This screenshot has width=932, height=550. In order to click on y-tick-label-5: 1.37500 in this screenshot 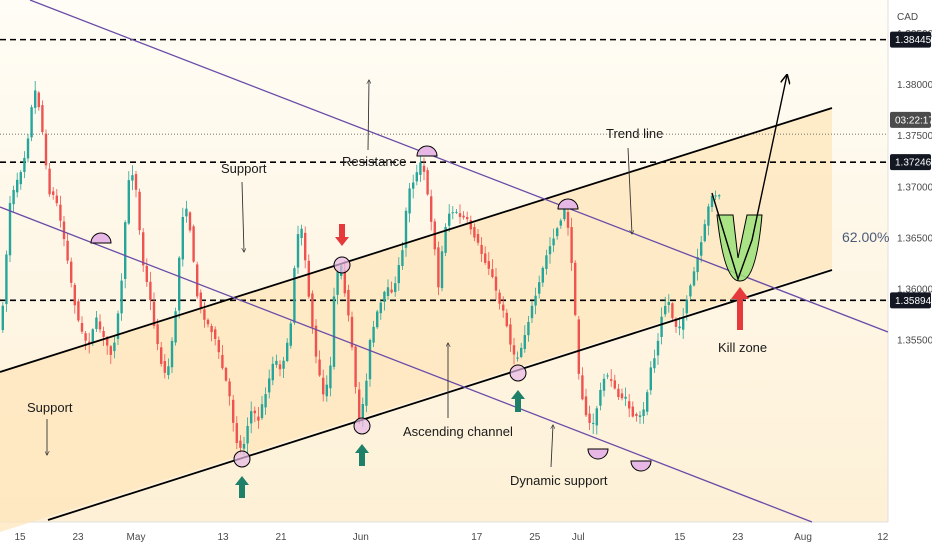, I will do `click(914, 136)`.